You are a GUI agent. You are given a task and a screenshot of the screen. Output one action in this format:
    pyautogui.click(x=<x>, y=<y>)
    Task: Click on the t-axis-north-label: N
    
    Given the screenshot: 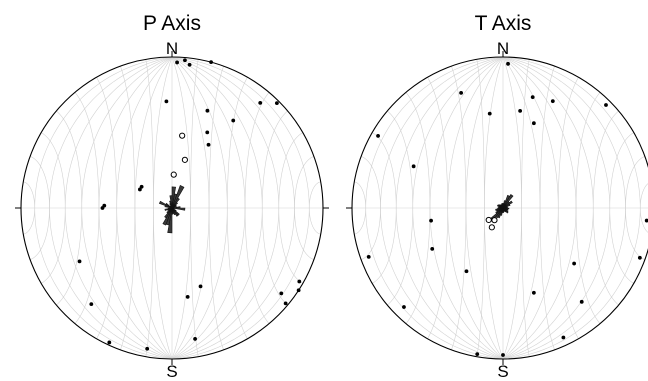 What is the action you would take?
    pyautogui.click(x=503, y=48)
    